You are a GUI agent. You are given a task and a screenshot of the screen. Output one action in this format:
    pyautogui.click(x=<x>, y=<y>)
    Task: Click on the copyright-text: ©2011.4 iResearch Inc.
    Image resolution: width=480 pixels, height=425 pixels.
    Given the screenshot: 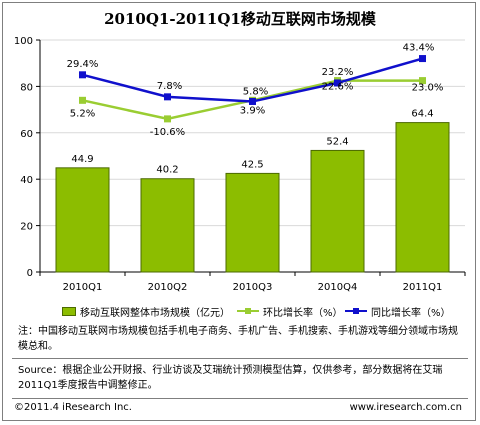 What is the action you would take?
    pyautogui.click(x=73, y=407)
    